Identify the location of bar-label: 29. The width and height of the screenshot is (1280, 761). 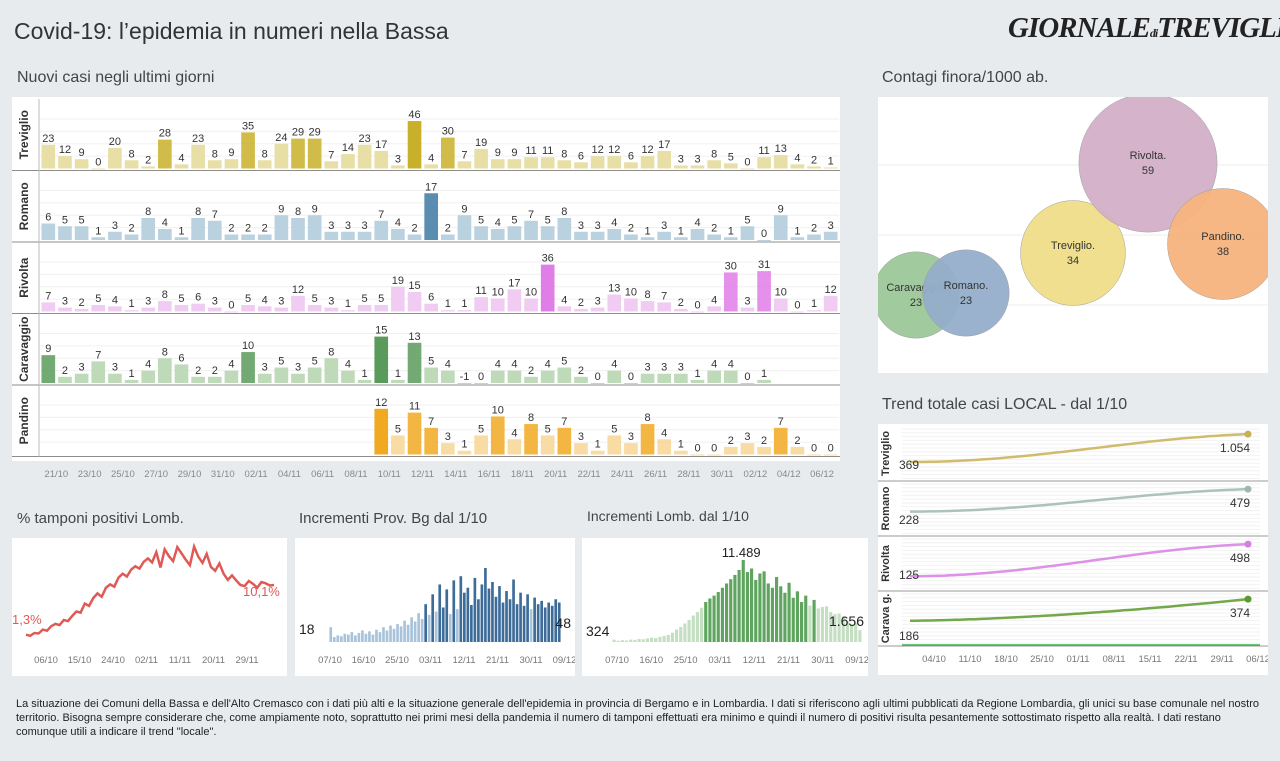
(298, 133).